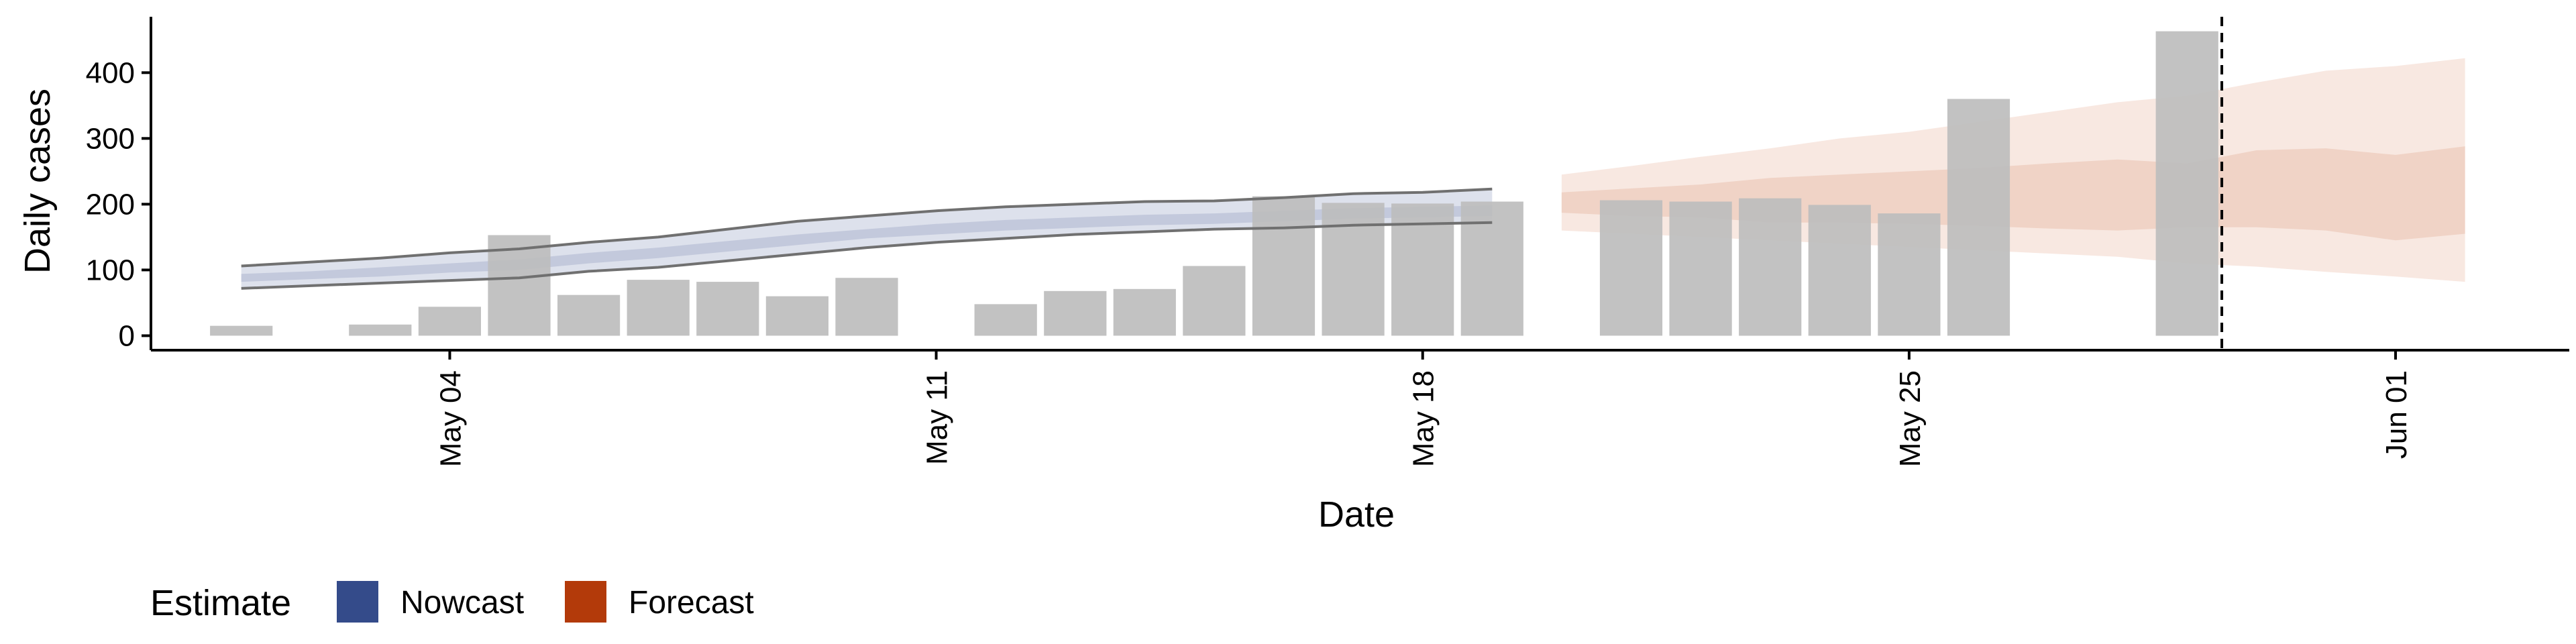 The width and height of the screenshot is (2576, 644). I want to click on y-tick-labels: 0 100 200 300 400, so click(118, 204).